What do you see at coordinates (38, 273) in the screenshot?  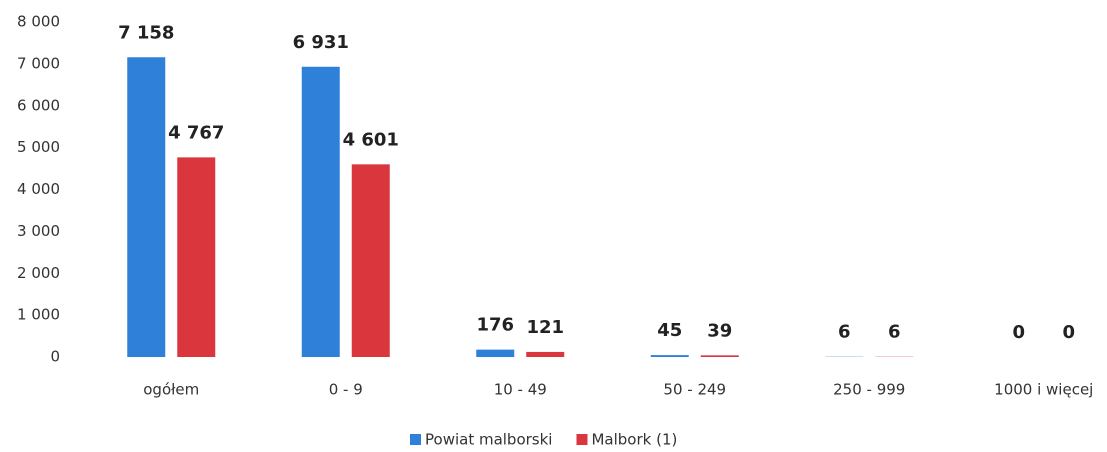 I see `y-tick-label: 2 000` at bounding box center [38, 273].